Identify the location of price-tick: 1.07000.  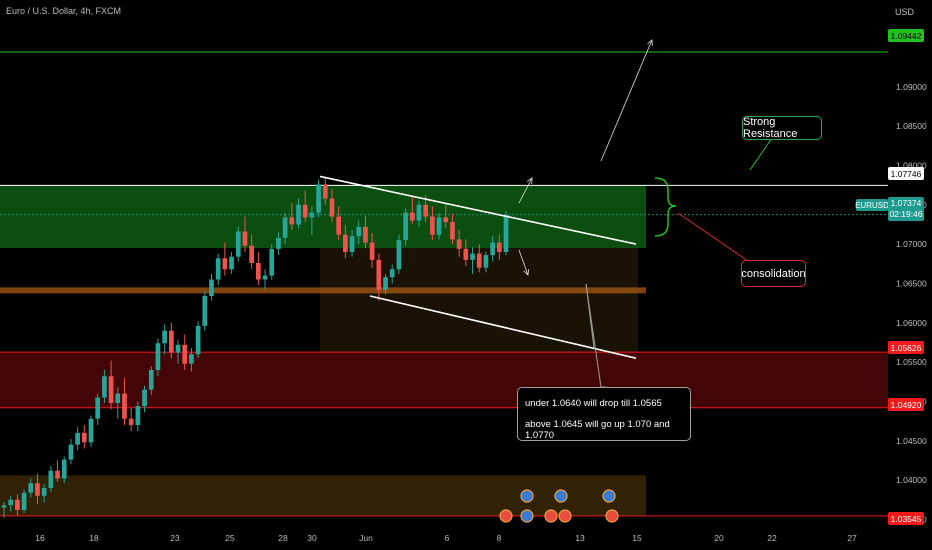
(911, 244).